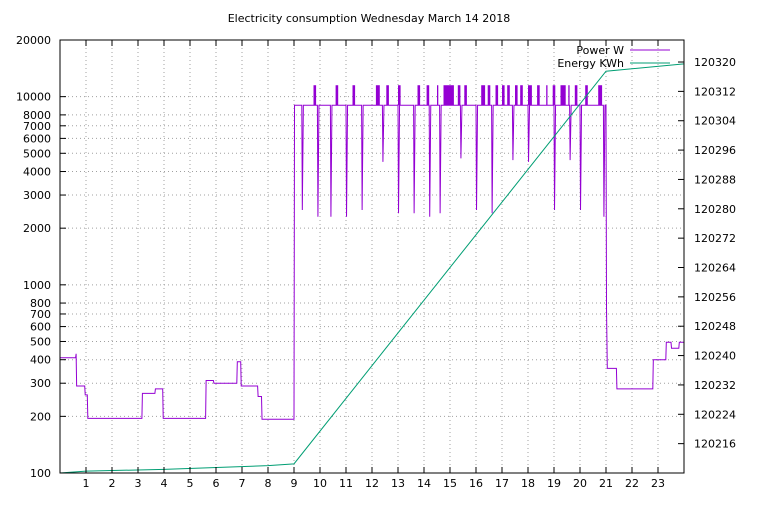 This screenshot has width=768, height=505. I want to click on y-left-tick-label: 20000, so click(33, 40).